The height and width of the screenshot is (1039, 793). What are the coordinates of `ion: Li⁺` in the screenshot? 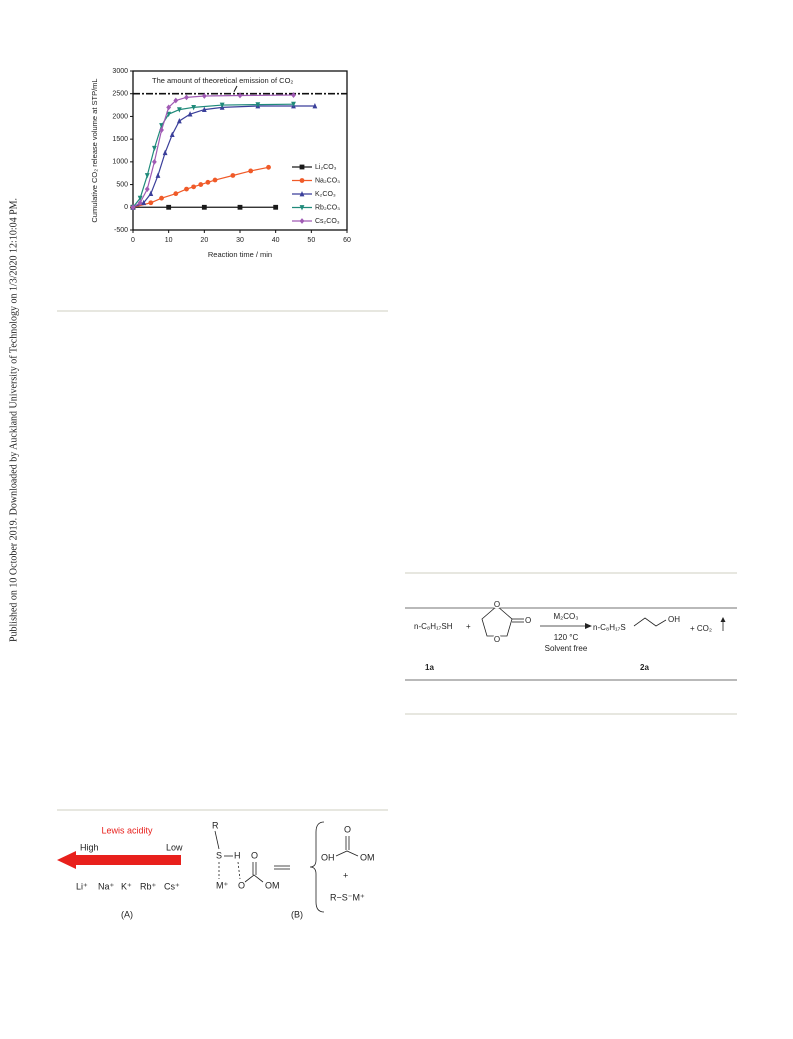 It's located at (82, 886).